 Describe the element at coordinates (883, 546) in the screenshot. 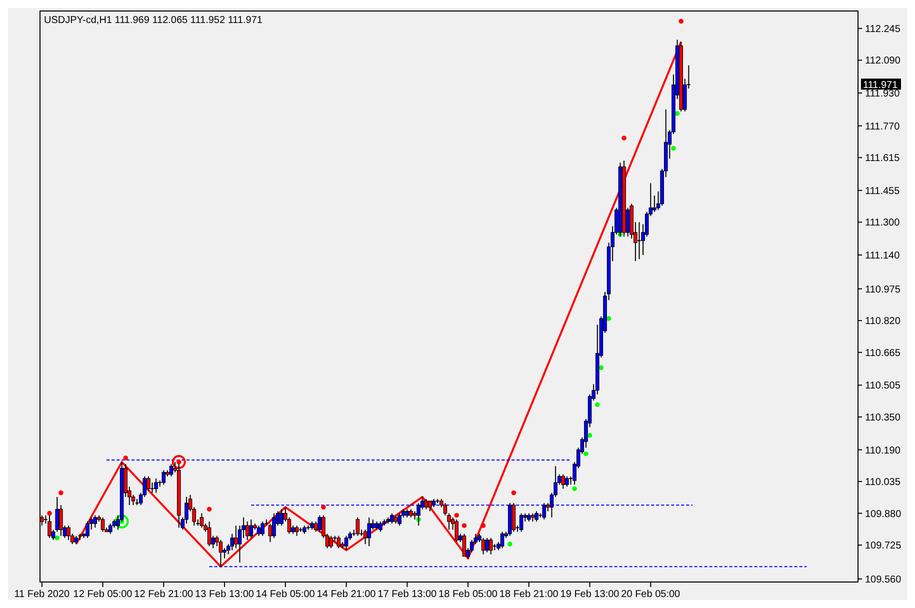

I see `y-tick-label: 109.725` at that location.